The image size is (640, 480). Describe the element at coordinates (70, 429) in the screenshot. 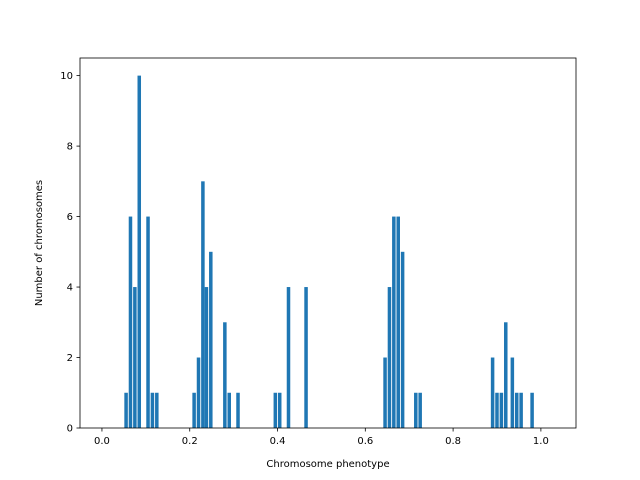

I see `y-tick-label: 0` at that location.